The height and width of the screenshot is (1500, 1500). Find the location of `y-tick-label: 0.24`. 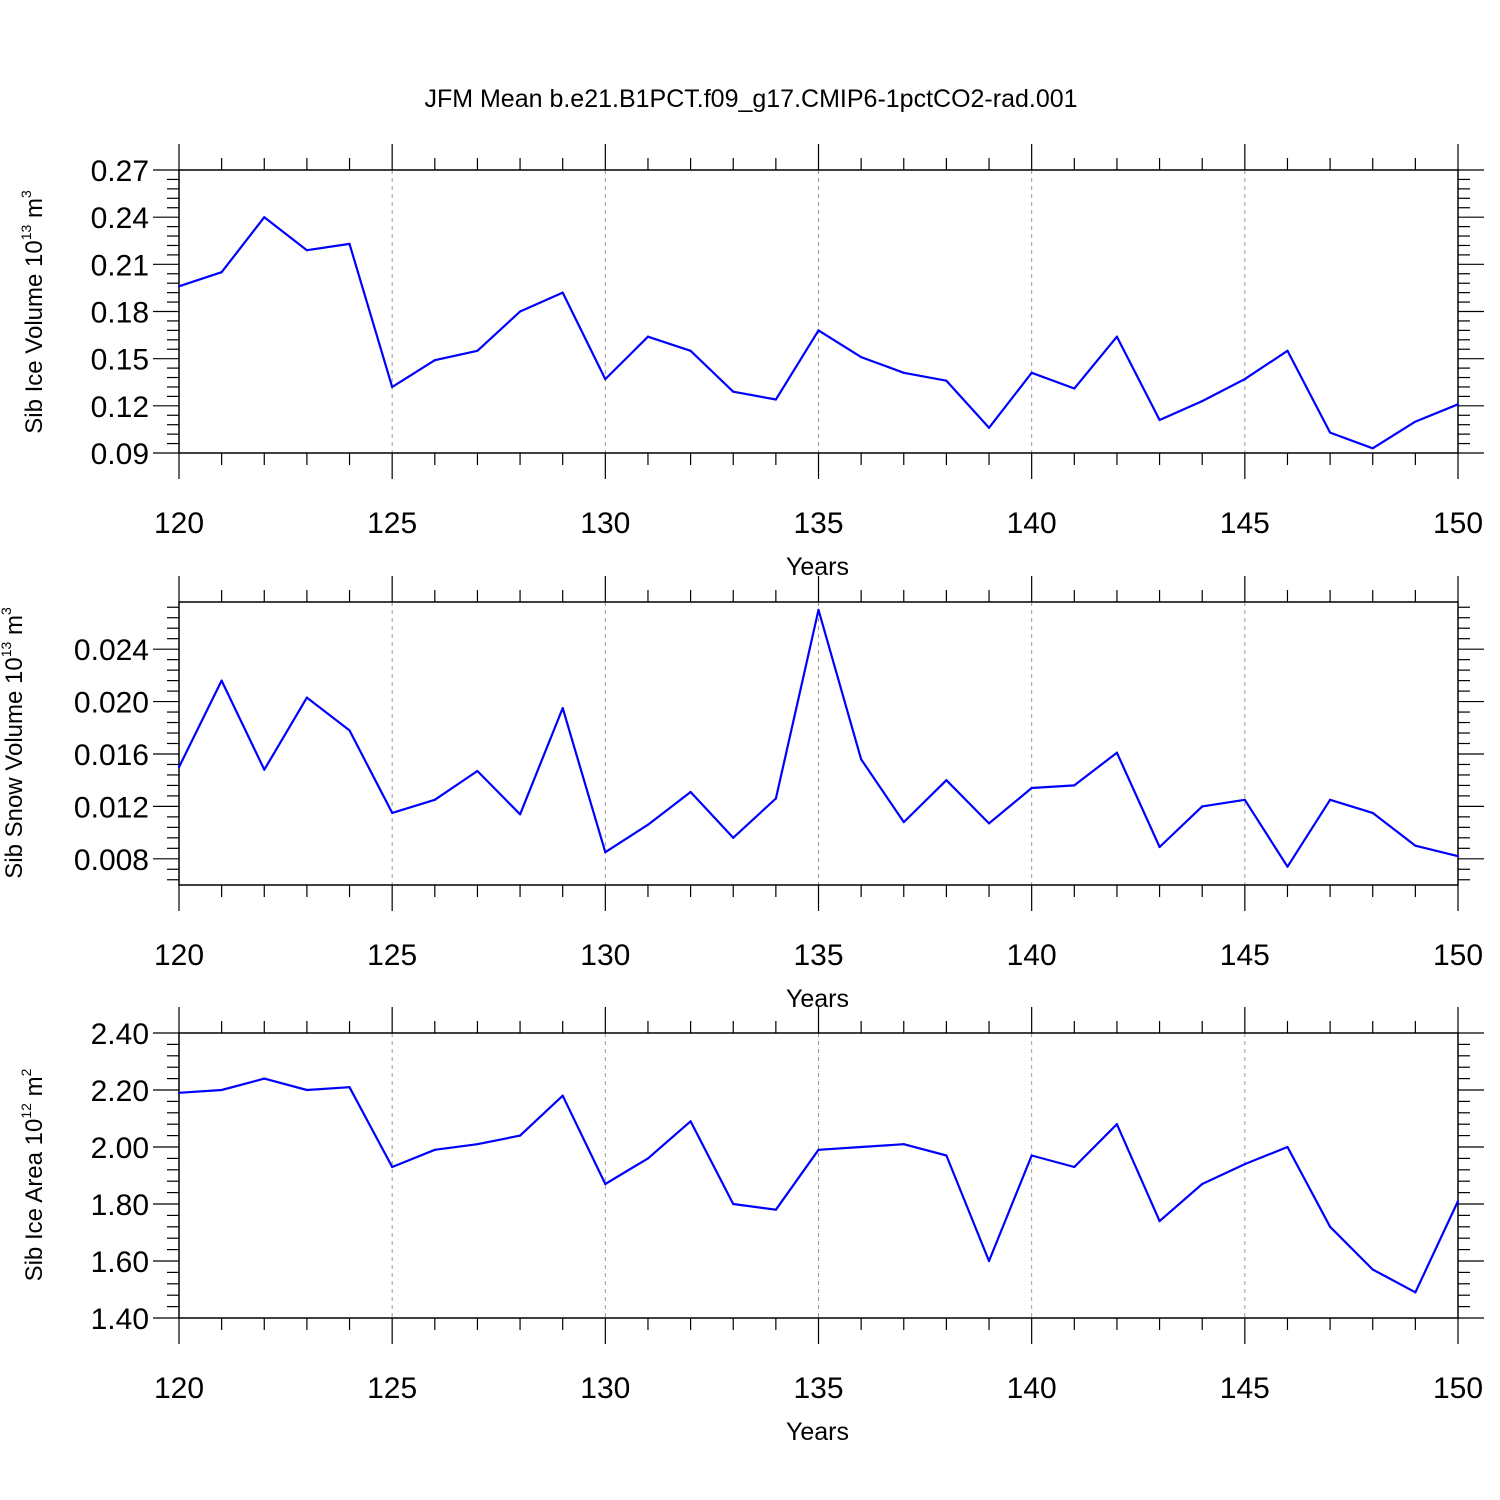

y-tick-label: 0.24 is located at coordinates (120, 218).